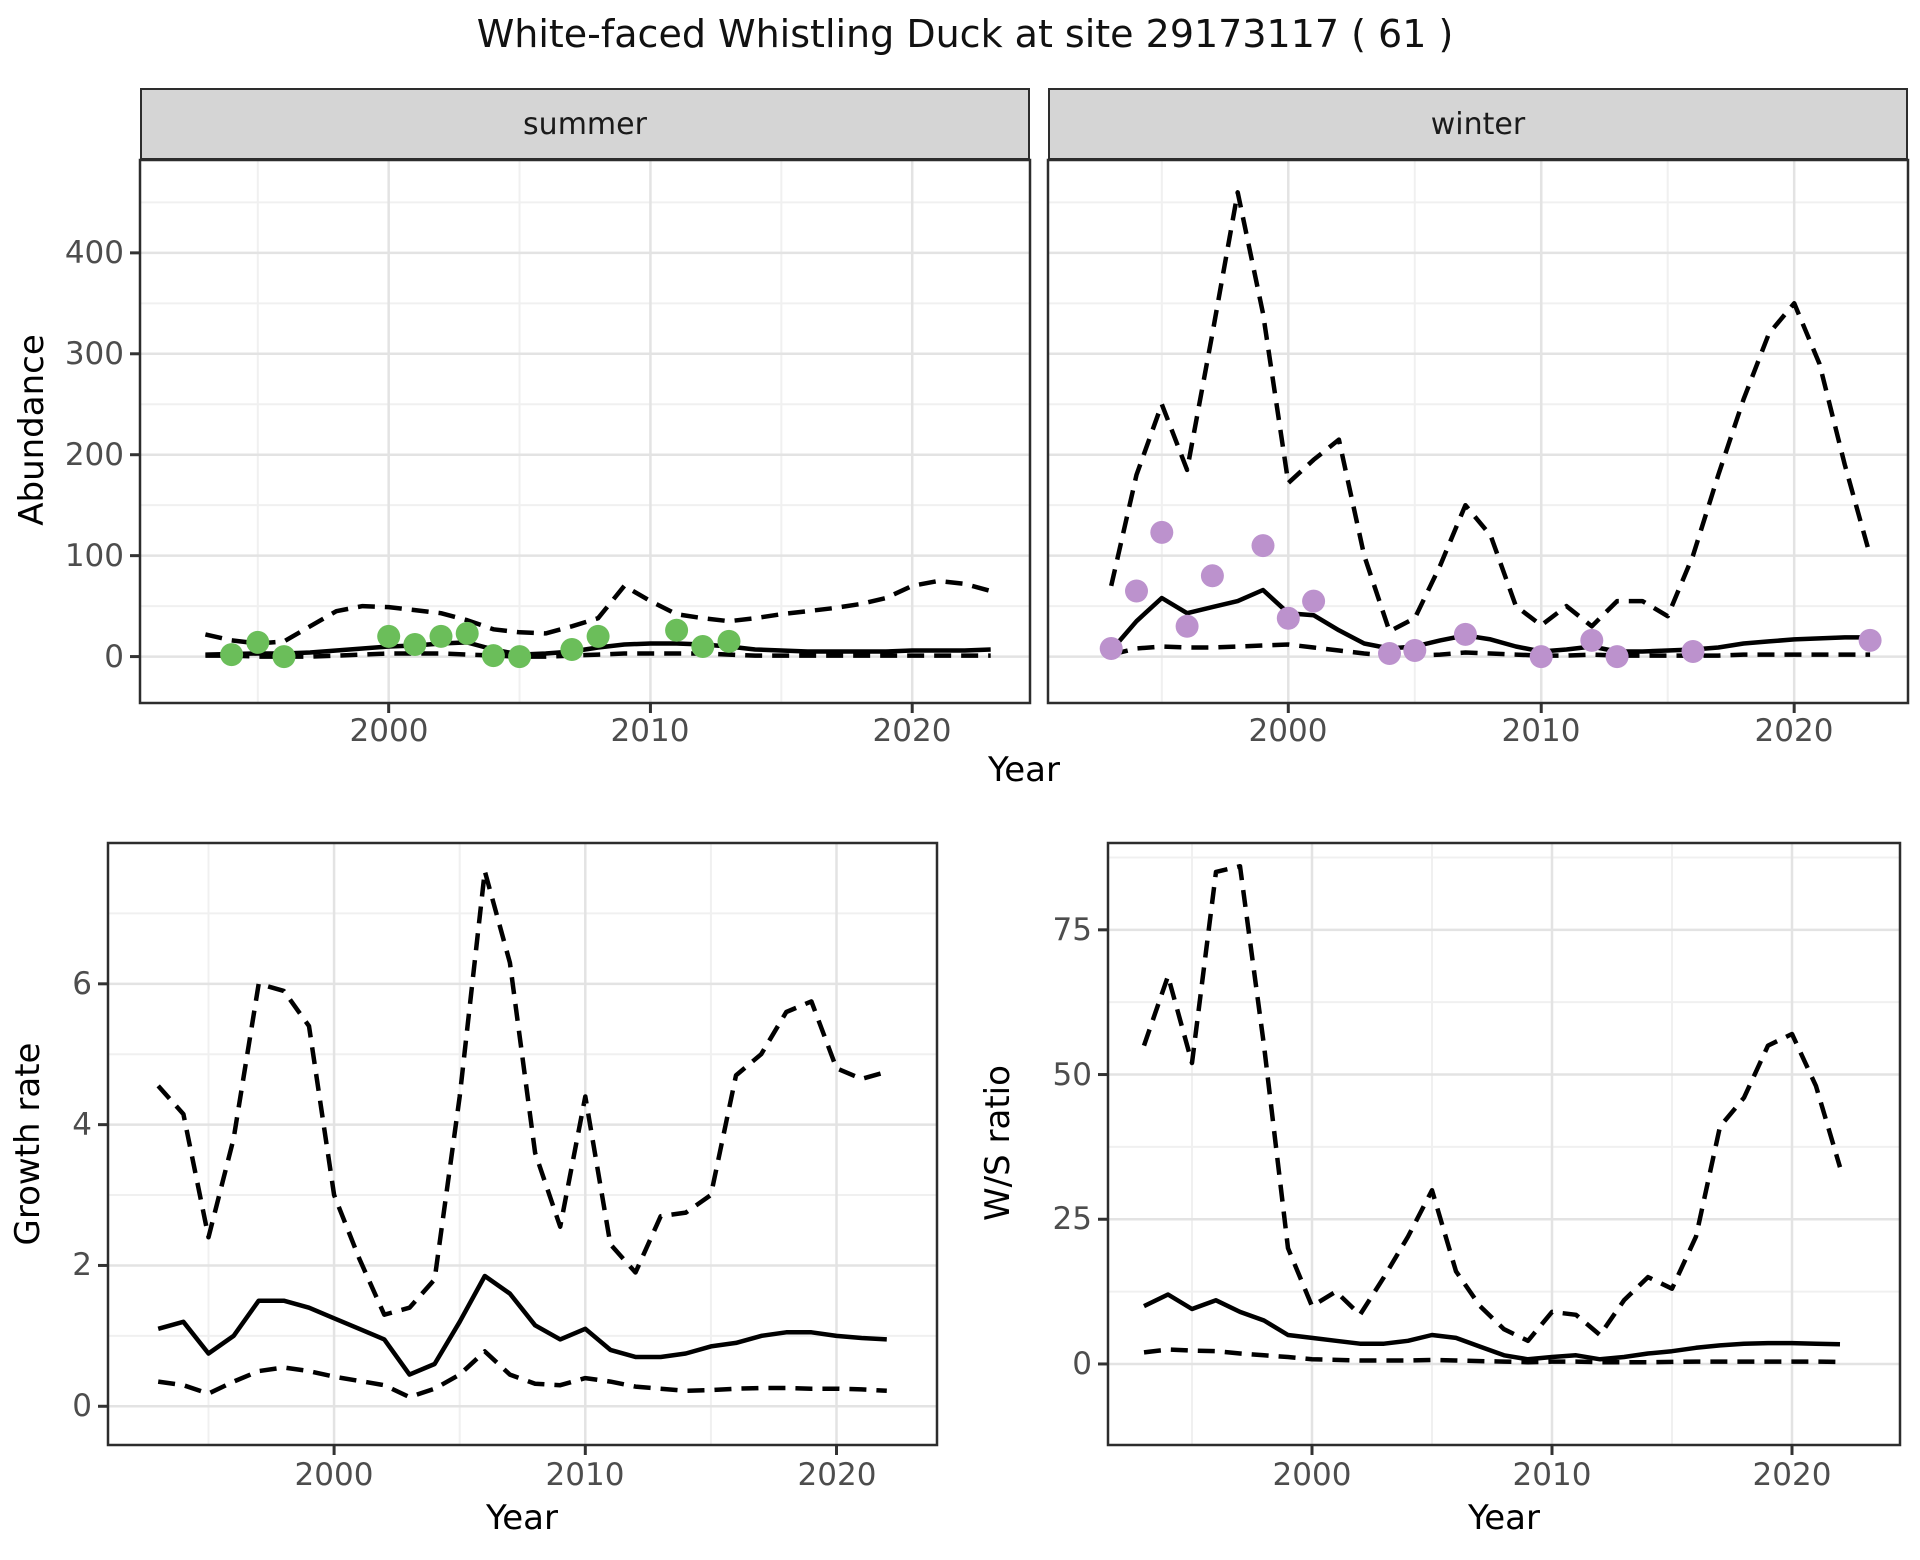 This screenshot has width=1920, height=1560. Describe the element at coordinates (94, 253) in the screenshot. I see `y-tick-label: 400` at that location.